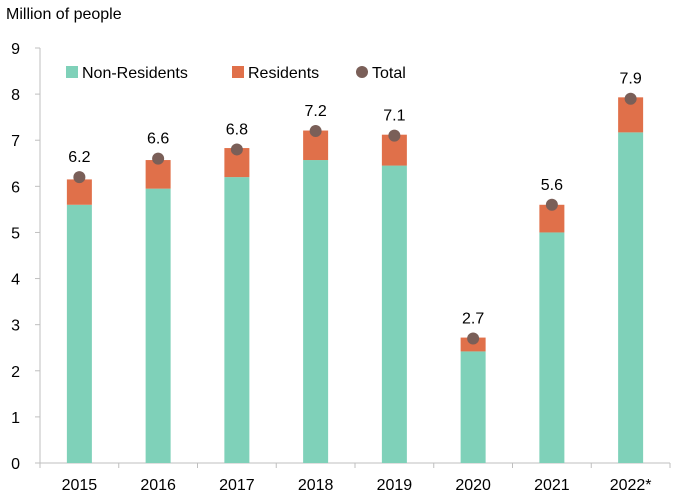 This screenshot has width=673, height=498. What do you see at coordinates (552, 185) in the screenshot?
I see `total-data-label: 5.6` at bounding box center [552, 185].